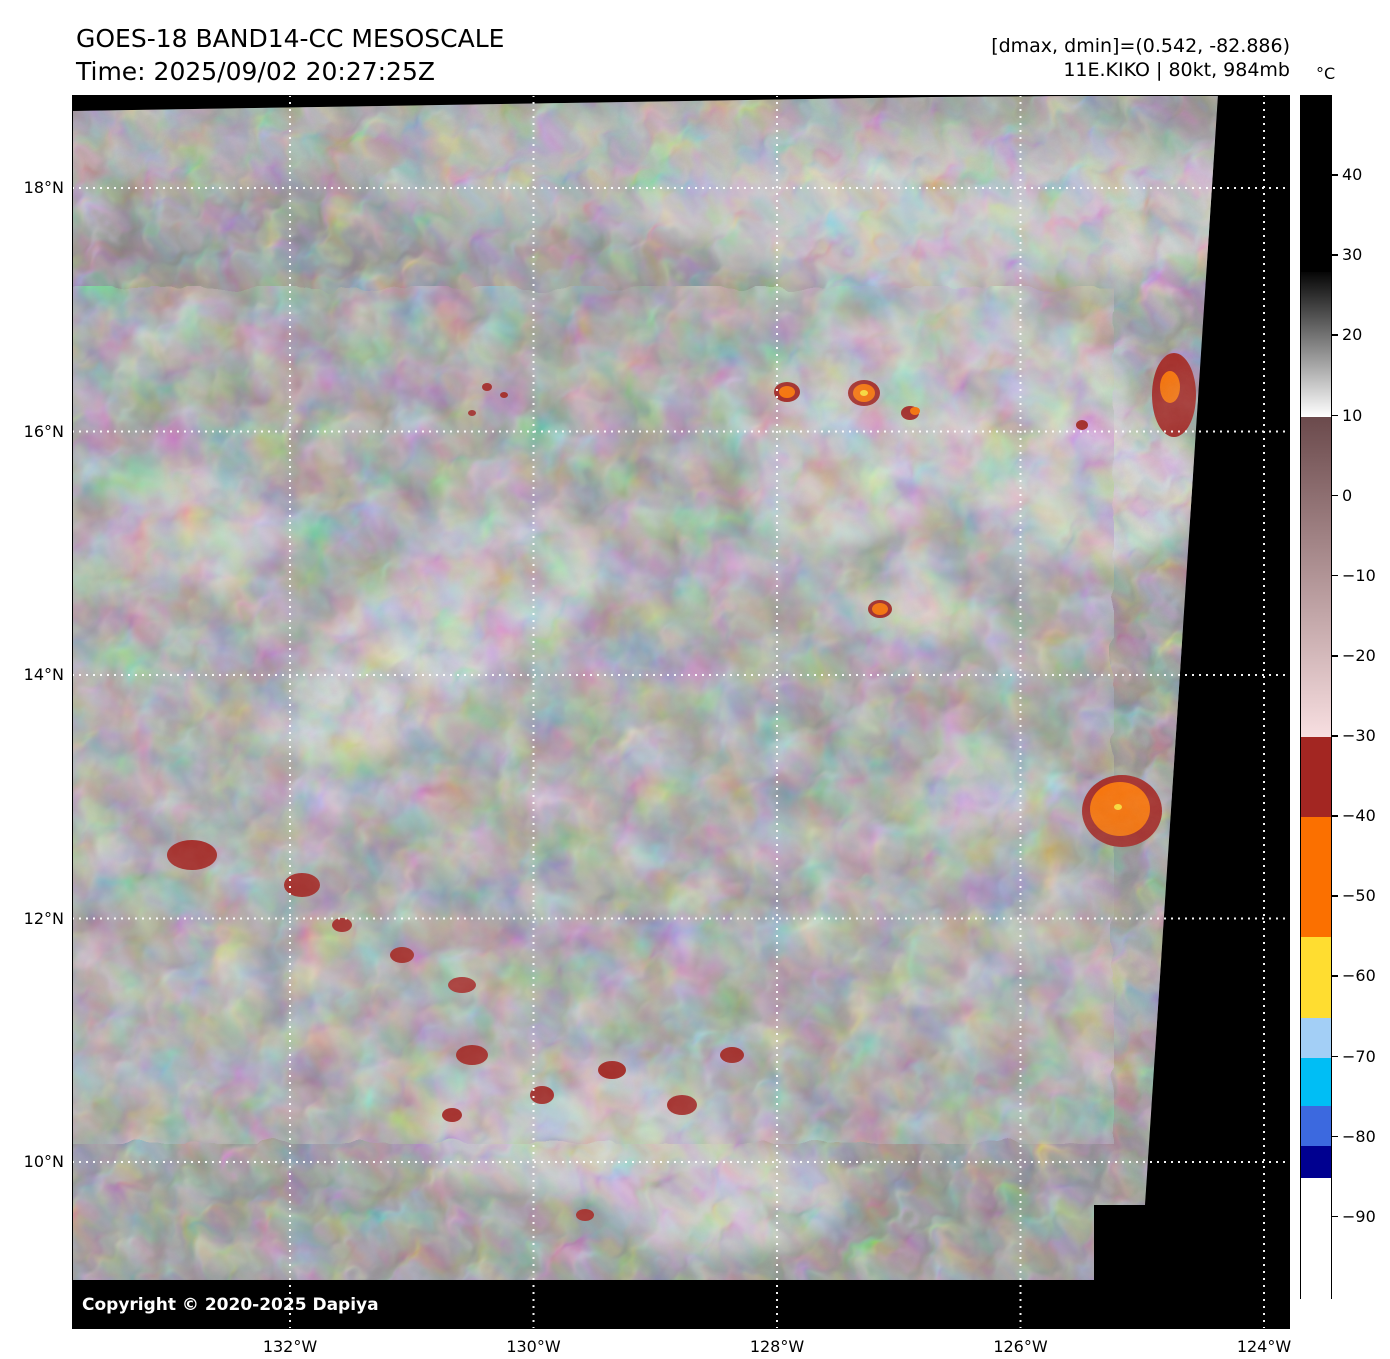 This screenshot has width=1390, height=1359. Describe the element at coordinates (1359, 1216) in the screenshot. I see `colorbar-tick-label: −90` at that location.